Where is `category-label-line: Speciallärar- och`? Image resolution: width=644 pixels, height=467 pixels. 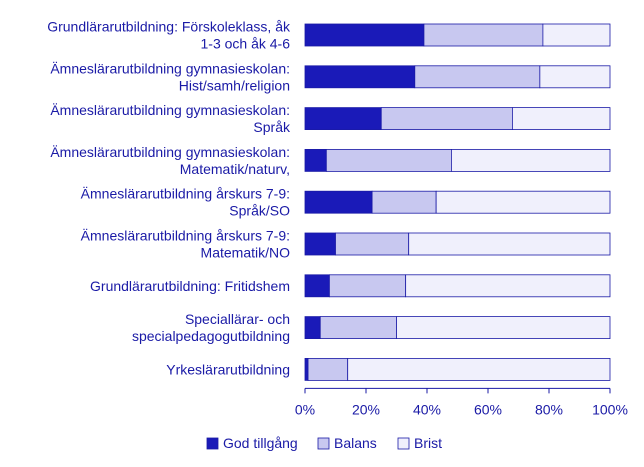
category-label-line: Speciallärar- och is located at coordinates (237, 319).